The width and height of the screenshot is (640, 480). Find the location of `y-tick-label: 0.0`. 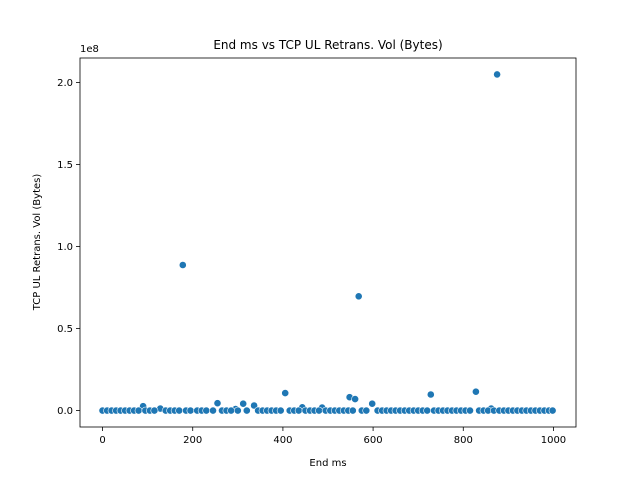

y-tick-label: 0.0 is located at coordinates (65, 411).